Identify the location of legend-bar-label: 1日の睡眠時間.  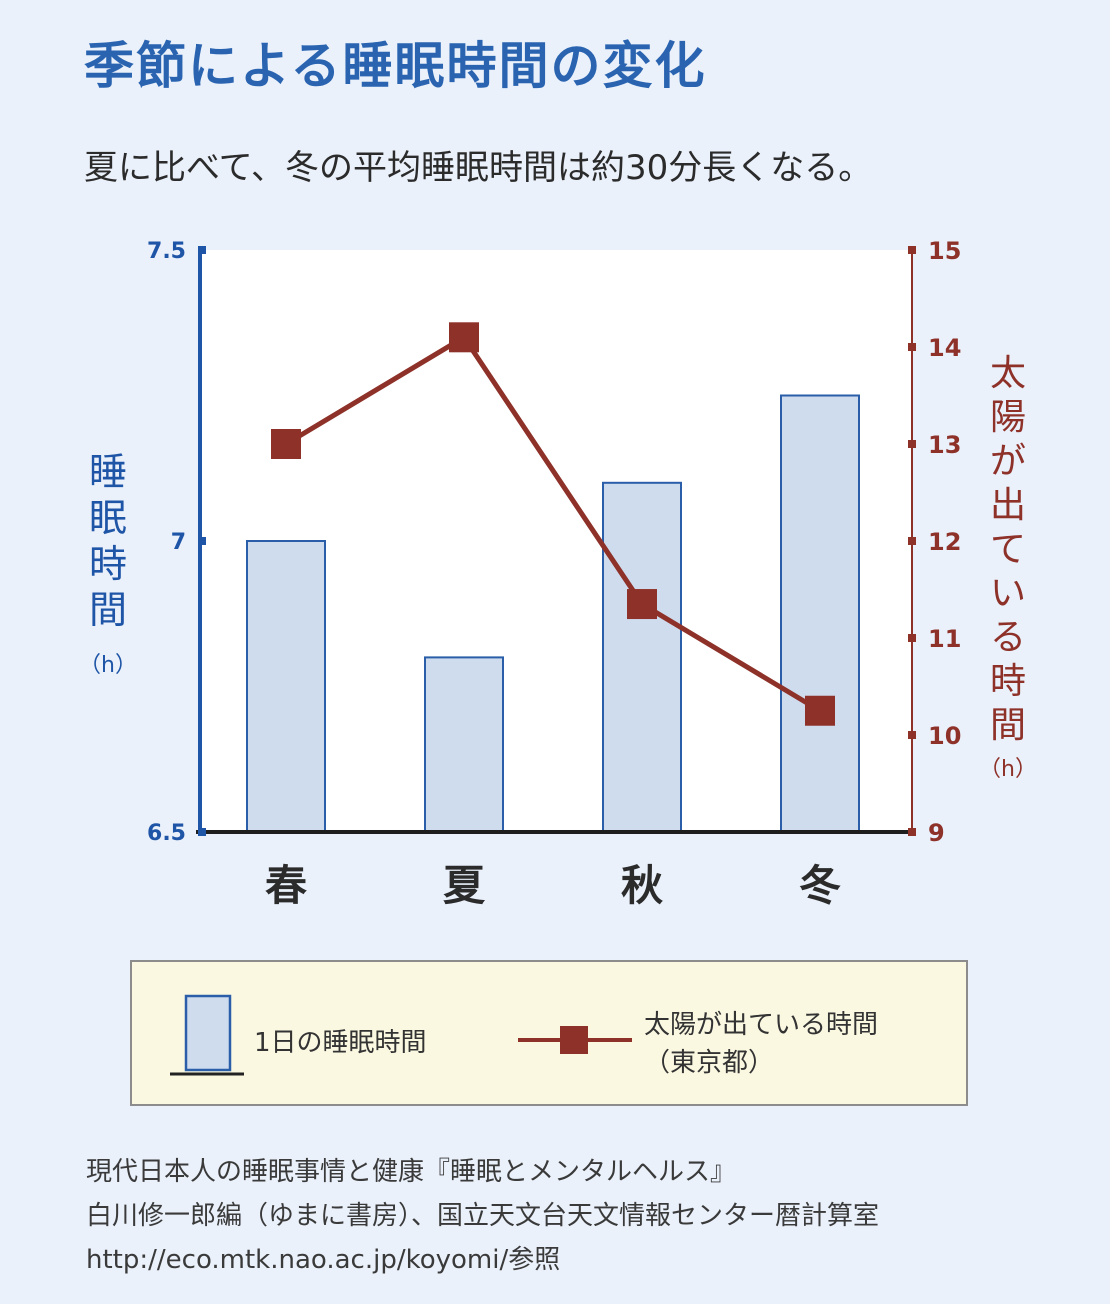
(340, 1043).